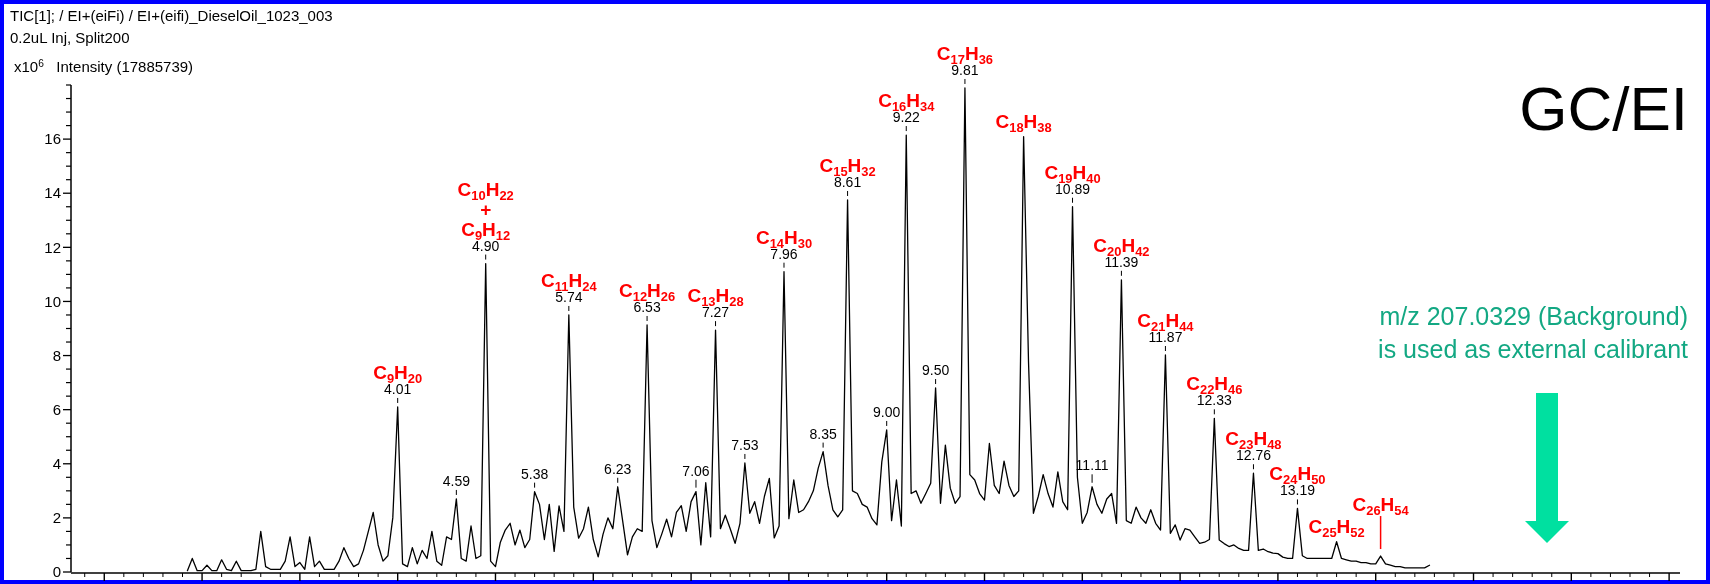 The width and height of the screenshot is (1710, 584). Describe the element at coordinates (70, 37) in the screenshot. I see `chart-subtitle: 0.2uL Inj, Split200` at that location.